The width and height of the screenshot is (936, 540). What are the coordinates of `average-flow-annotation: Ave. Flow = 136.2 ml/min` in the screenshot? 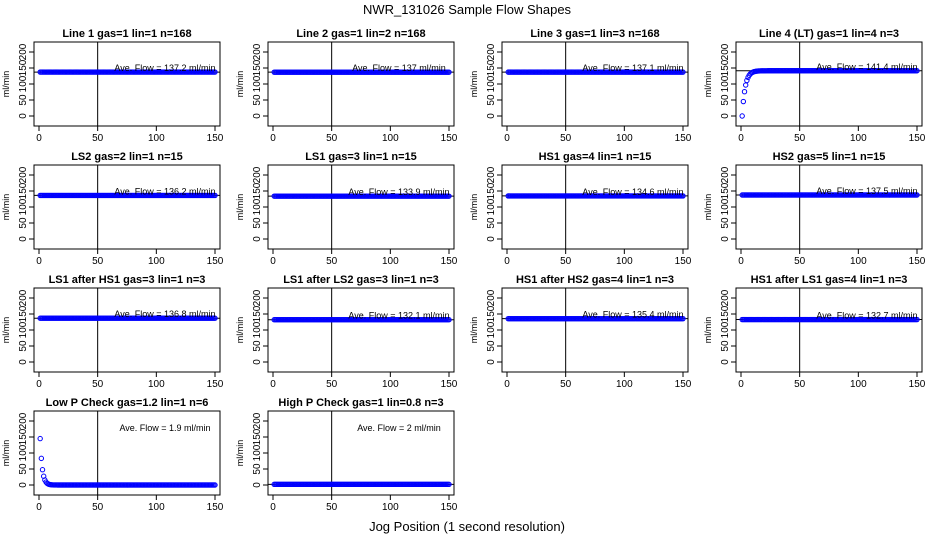 It's located at (164, 191).